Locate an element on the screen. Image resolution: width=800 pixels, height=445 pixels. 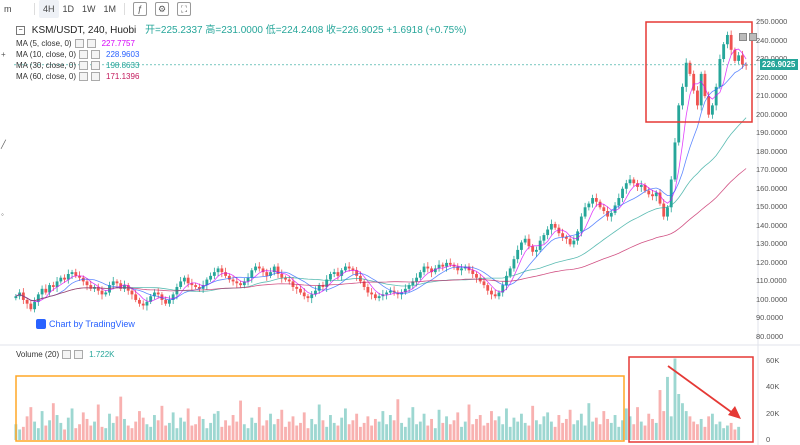
ma-label: MA (30, close, 0) is located at coordinates (46, 65).